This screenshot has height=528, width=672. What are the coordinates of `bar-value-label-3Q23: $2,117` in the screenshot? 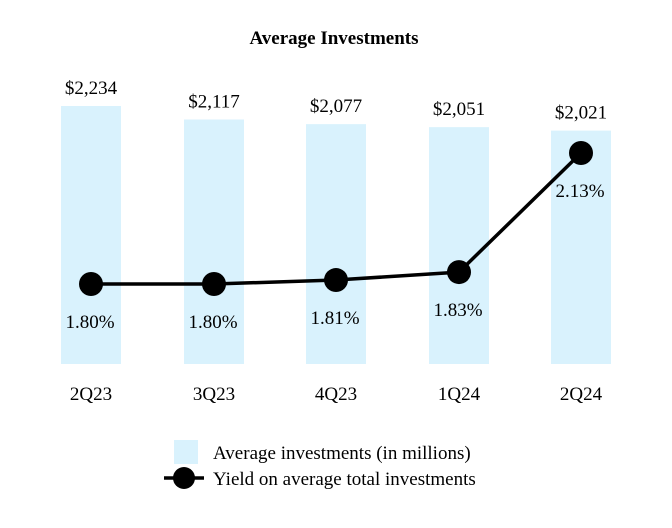 It's located at (214, 102).